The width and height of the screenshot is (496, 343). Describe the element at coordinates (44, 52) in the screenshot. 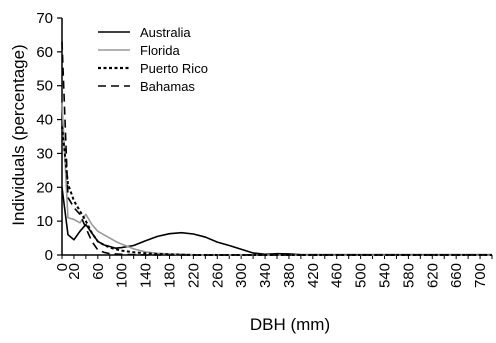

I see `y-tick-label: 60` at that location.